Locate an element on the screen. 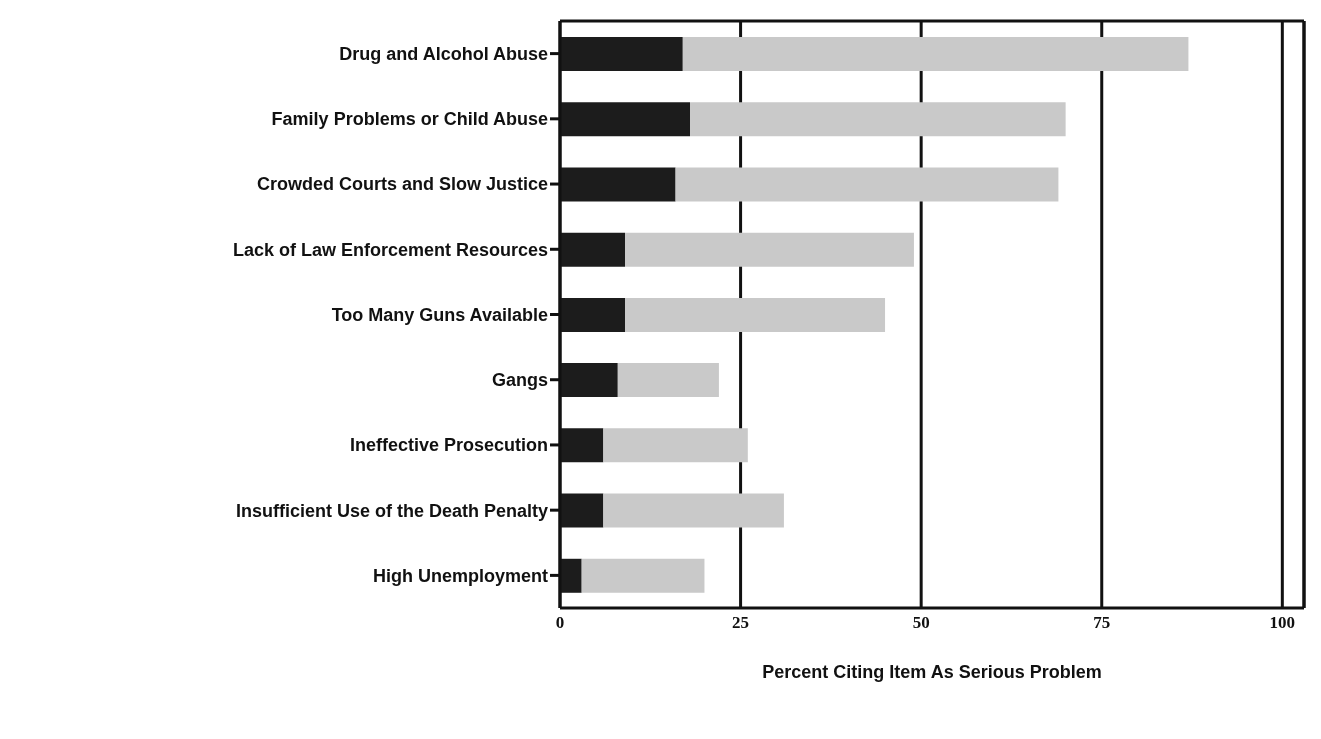 This screenshot has width=1321, height=739. y-tick-label: High Unemployment is located at coordinates (460, 575).